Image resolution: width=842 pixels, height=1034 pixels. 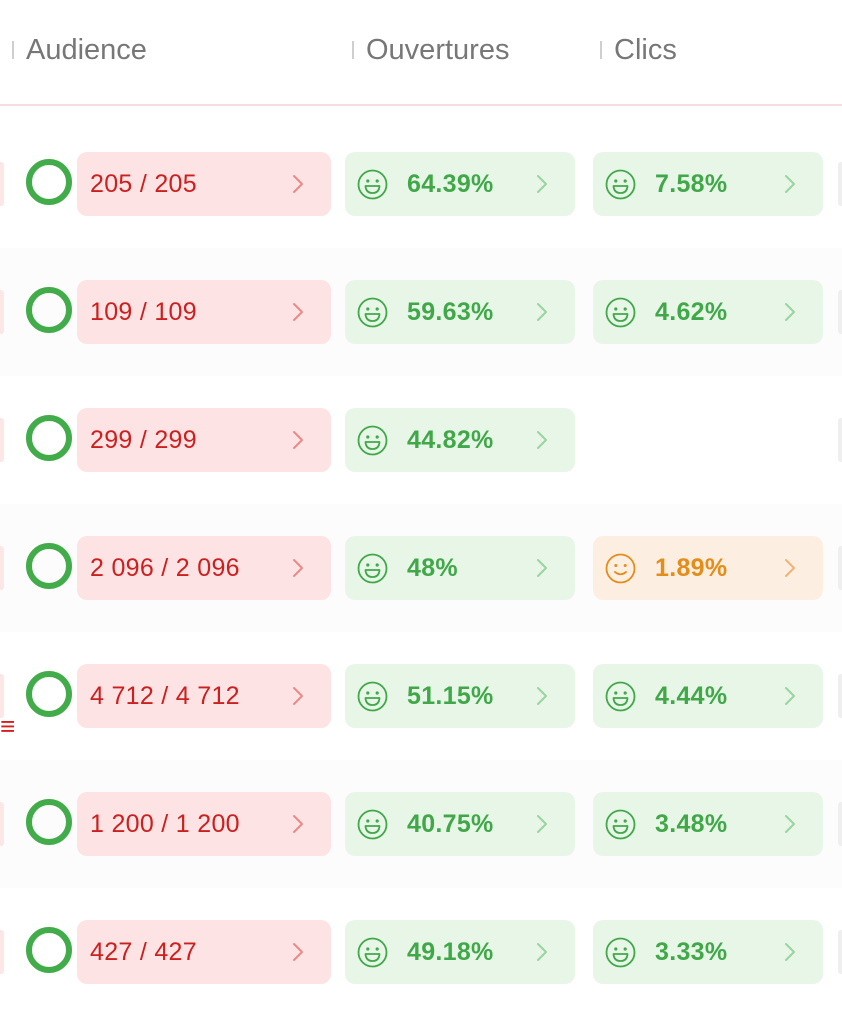 I want to click on audience-value: 1 200 / 1 200, so click(x=165, y=823).